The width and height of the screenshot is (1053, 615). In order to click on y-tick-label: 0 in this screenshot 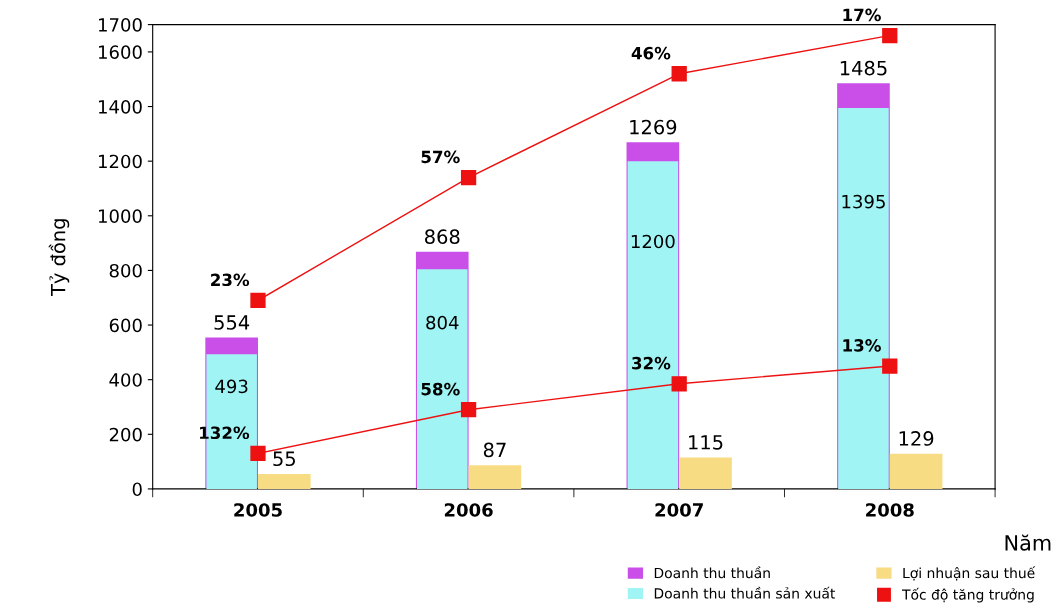, I will do `click(137, 489)`.